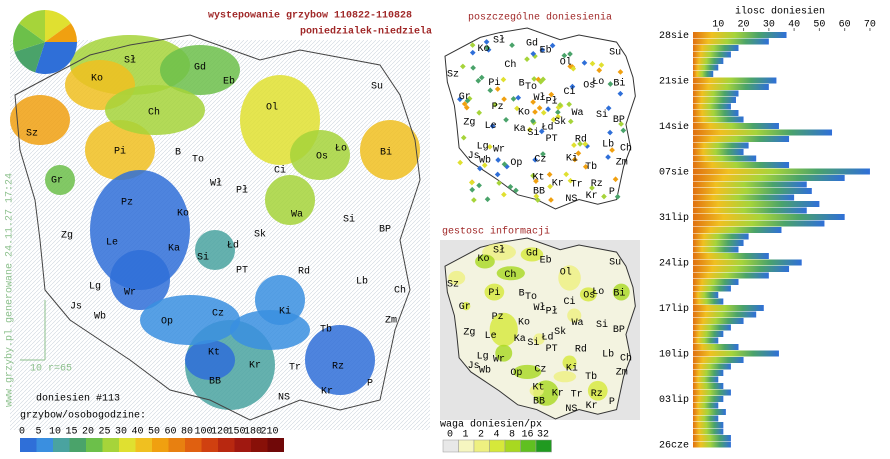 This screenshot has width=890, height=459. Describe the element at coordinates (539, 178) in the screenshot. I see `city-label: Kt` at that location.